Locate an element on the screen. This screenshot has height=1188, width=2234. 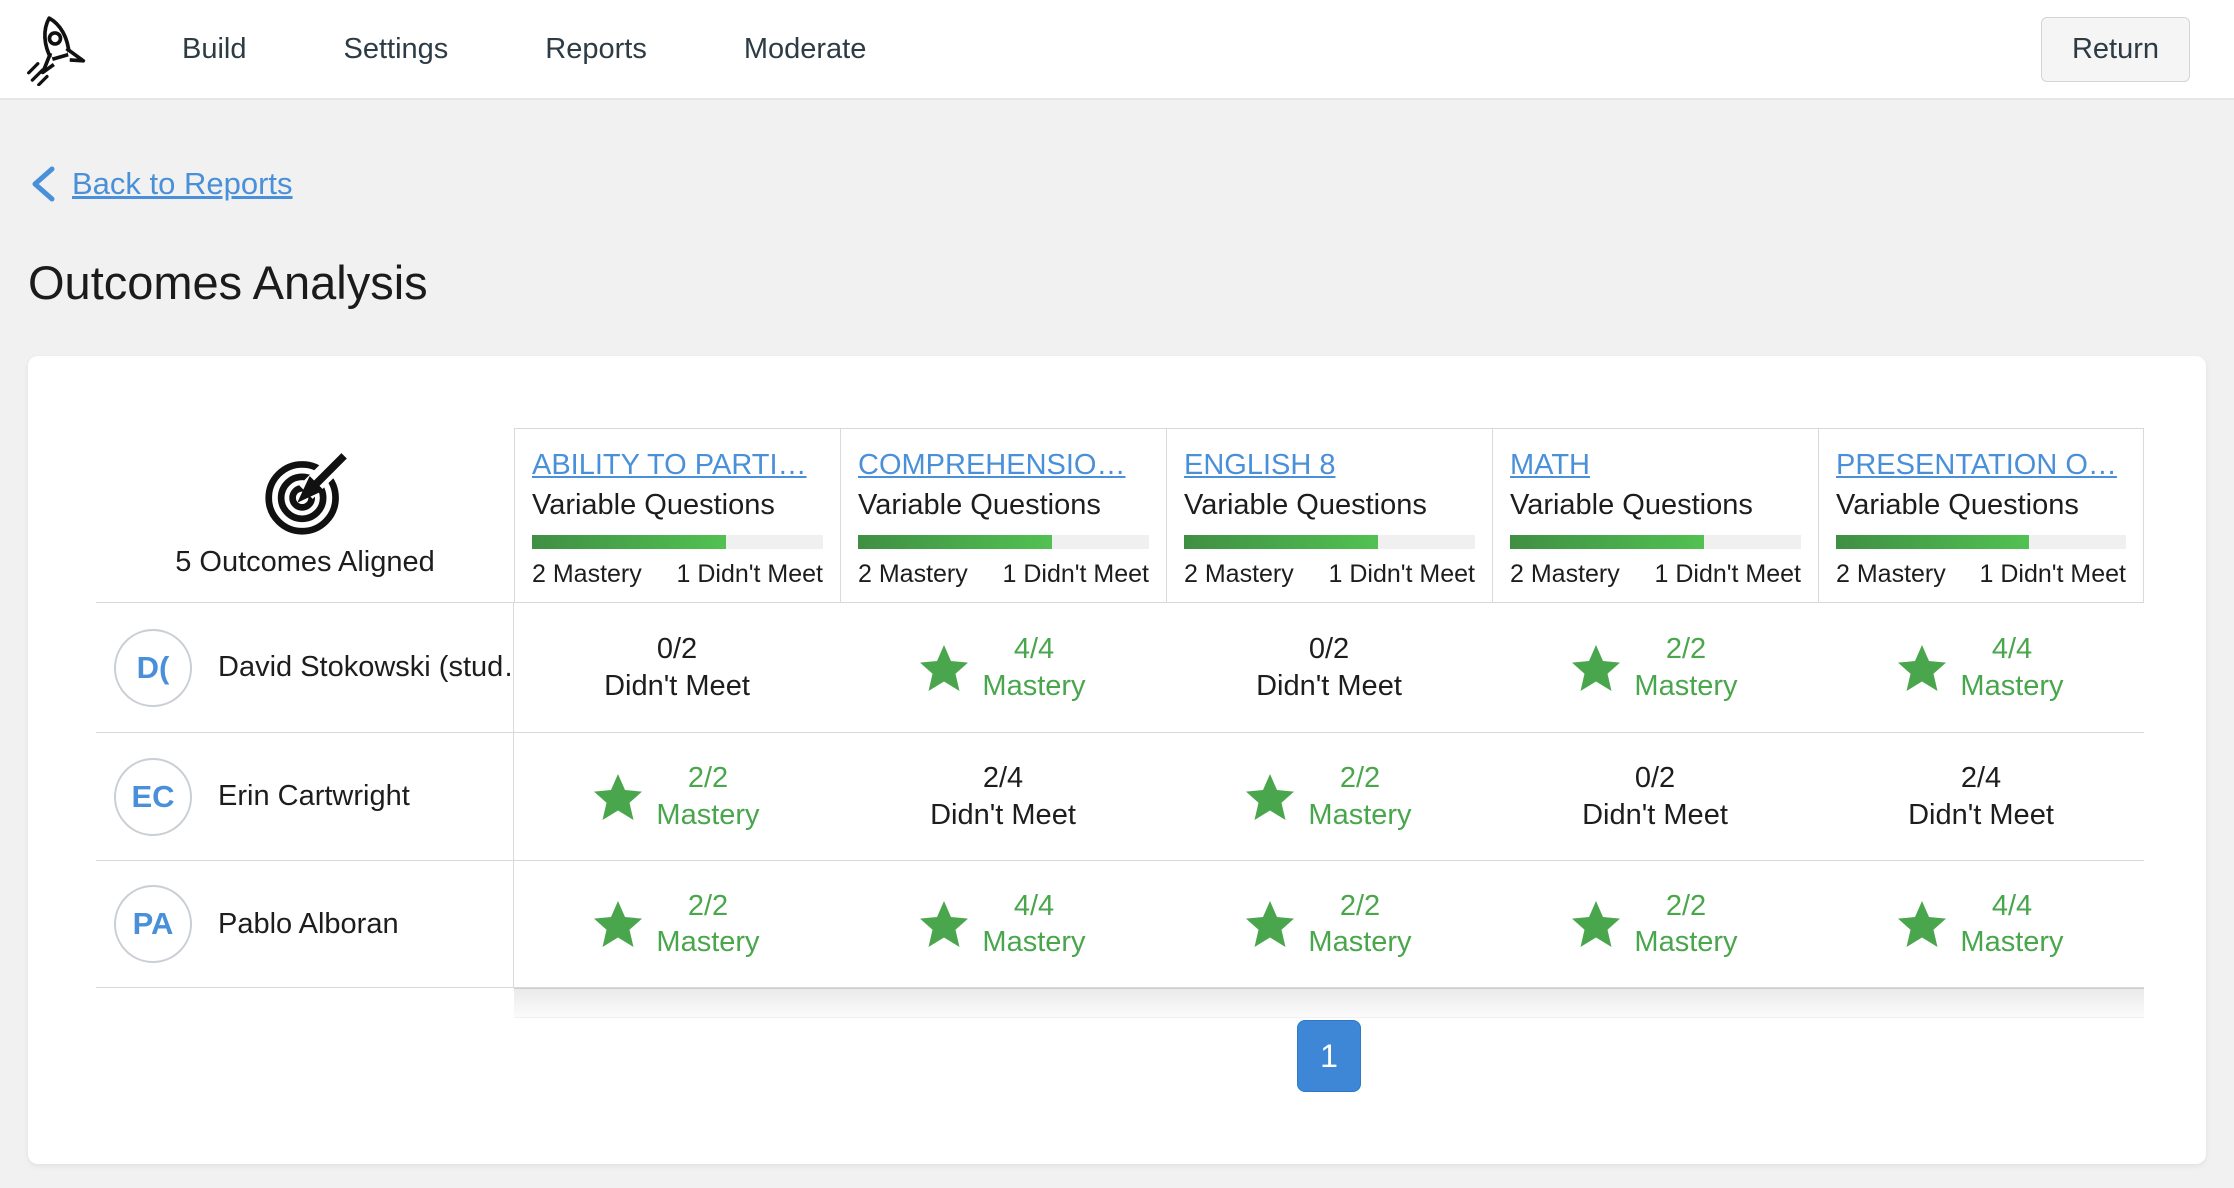
avatar: D( is located at coordinates (153, 667).